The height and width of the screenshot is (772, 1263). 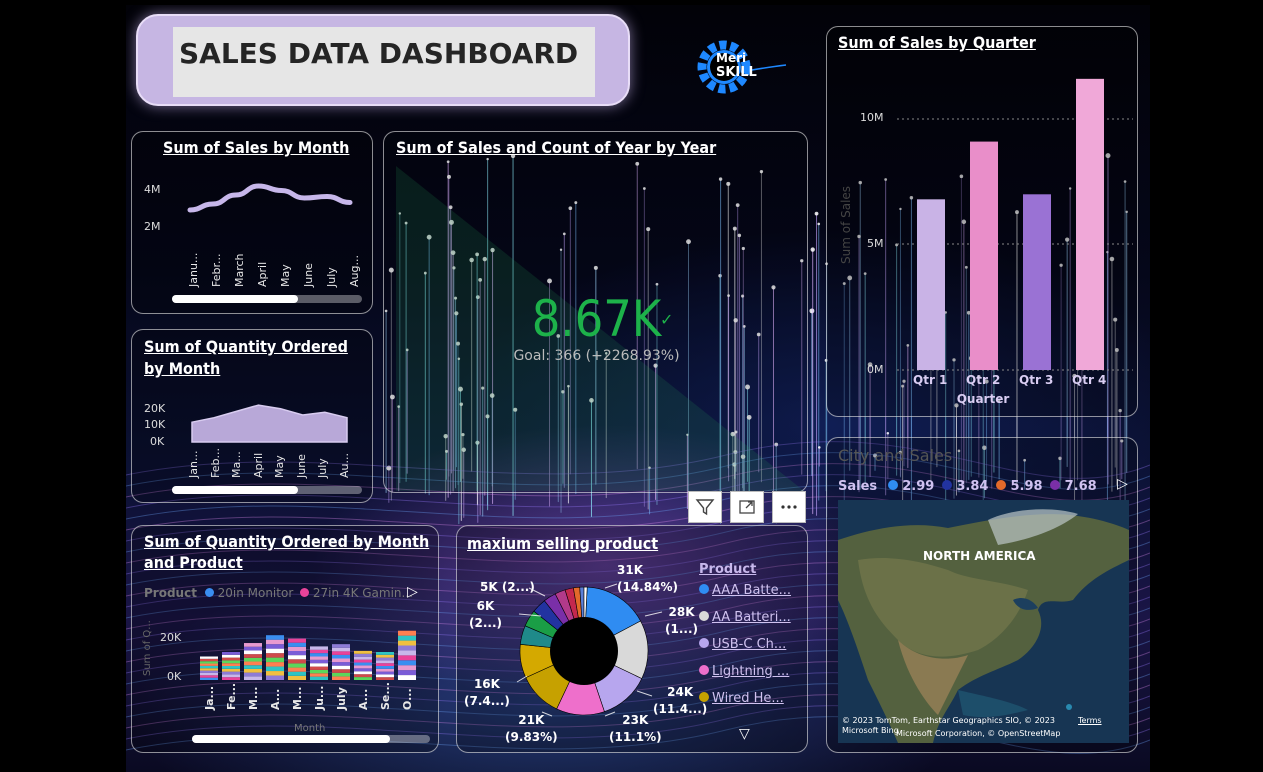 What do you see at coordinates (789, 507) in the screenshot?
I see `more-options-button` at bounding box center [789, 507].